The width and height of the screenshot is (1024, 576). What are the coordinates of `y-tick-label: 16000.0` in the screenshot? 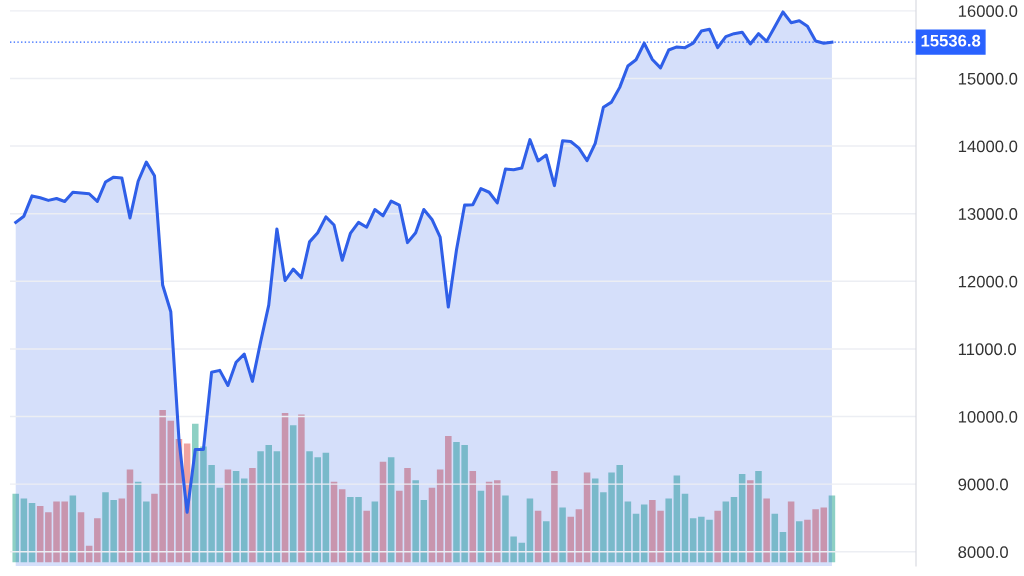 It's located at (988, 11).